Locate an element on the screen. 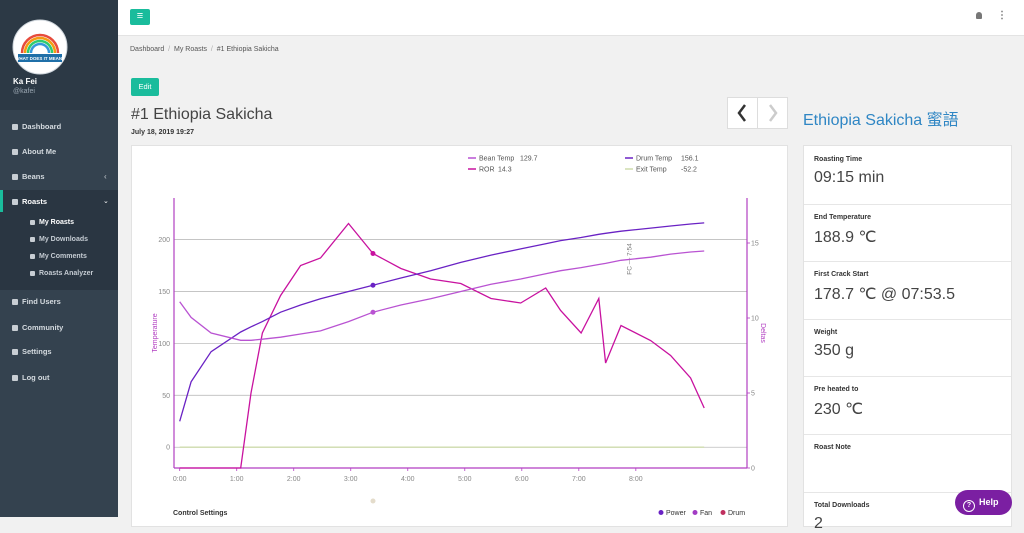 The height and width of the screenshot is (533, 1024). y-tick-label: 150 is located at coordinates (164, 292).